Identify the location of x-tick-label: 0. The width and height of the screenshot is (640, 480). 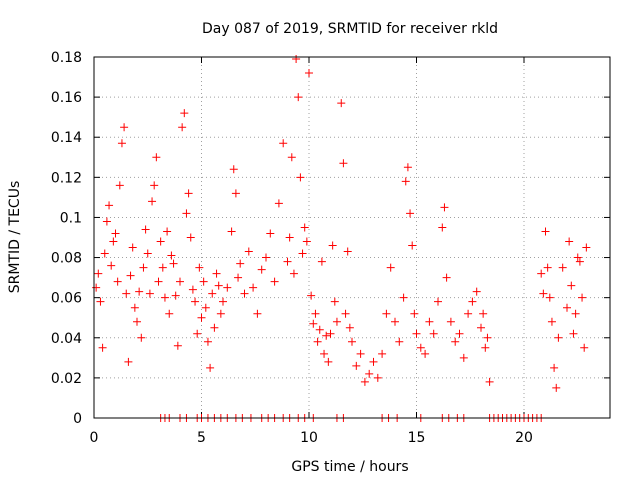
(94, 438).